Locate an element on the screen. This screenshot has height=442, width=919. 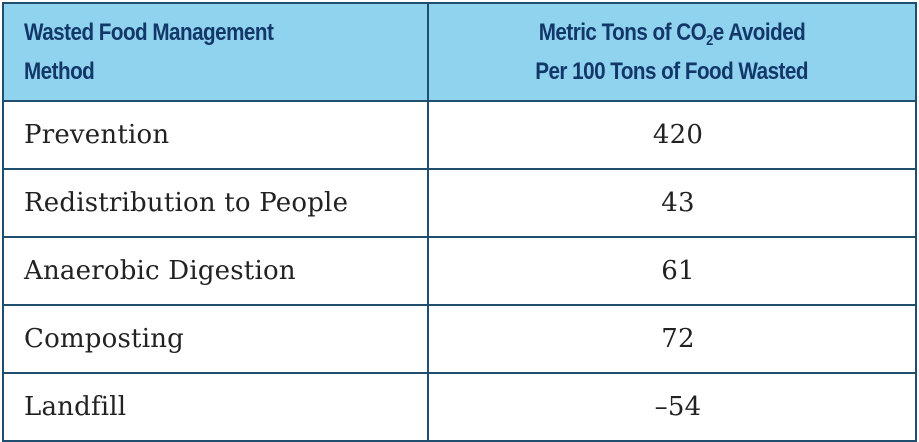
method-cell: Redistribution to People is located at coordinates (215, 203).